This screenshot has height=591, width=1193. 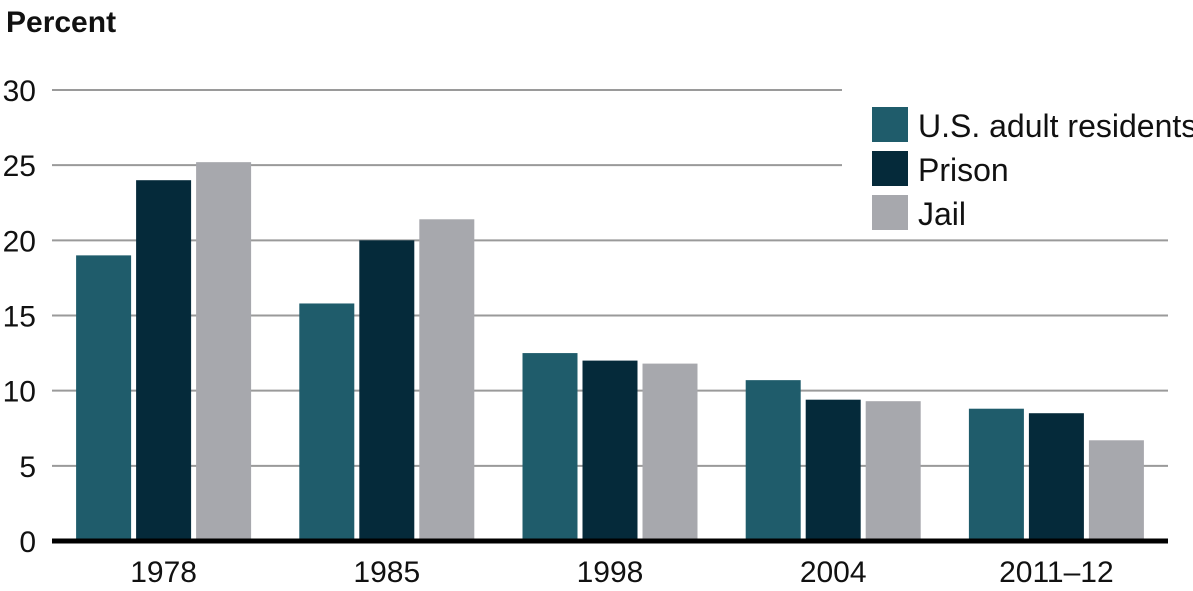 What do you see at coordinates (1032, 169) in the screenshot?
I see `legend: U.S. adult residents Prison Jail` at bounding box center [1032, 169].